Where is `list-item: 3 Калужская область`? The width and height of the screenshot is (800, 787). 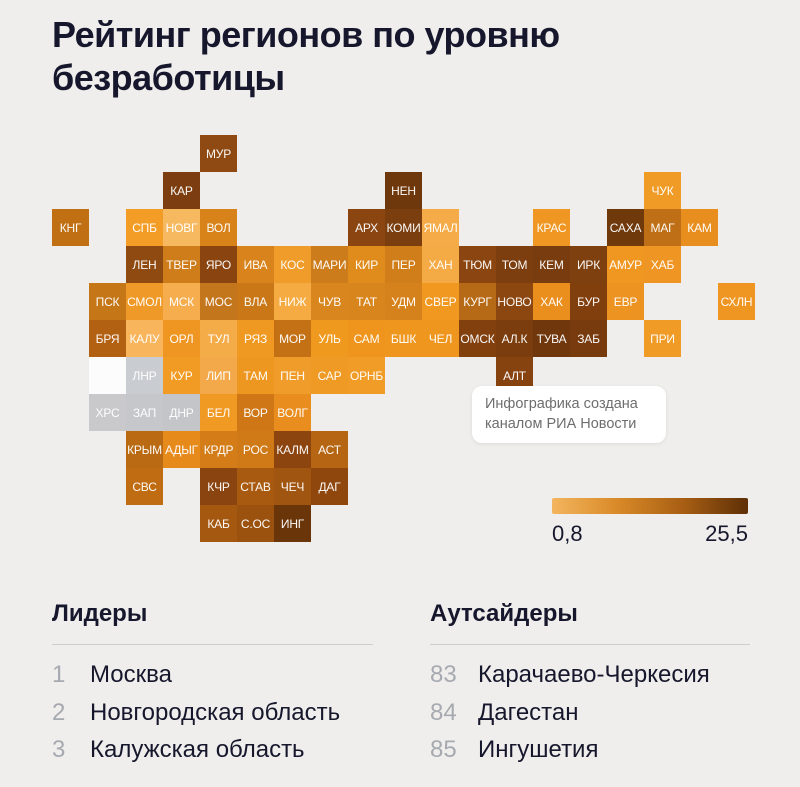 list-item: 3 Калужская область is located at coordinates (212, 755).